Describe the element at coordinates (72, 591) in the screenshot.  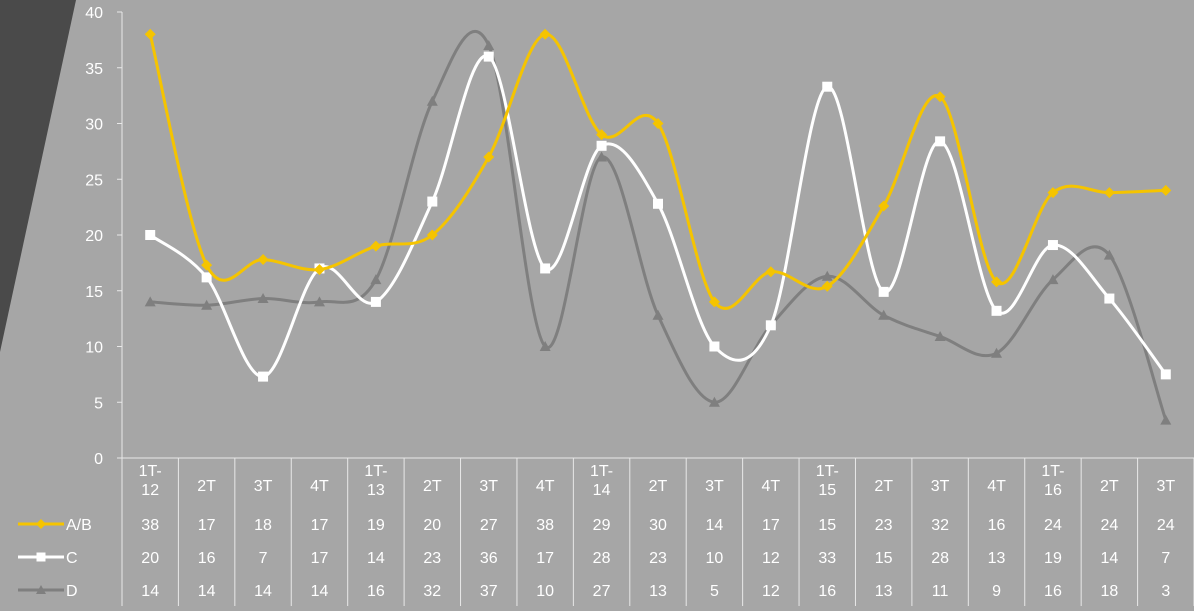
I see `legend-label: D` at that location.